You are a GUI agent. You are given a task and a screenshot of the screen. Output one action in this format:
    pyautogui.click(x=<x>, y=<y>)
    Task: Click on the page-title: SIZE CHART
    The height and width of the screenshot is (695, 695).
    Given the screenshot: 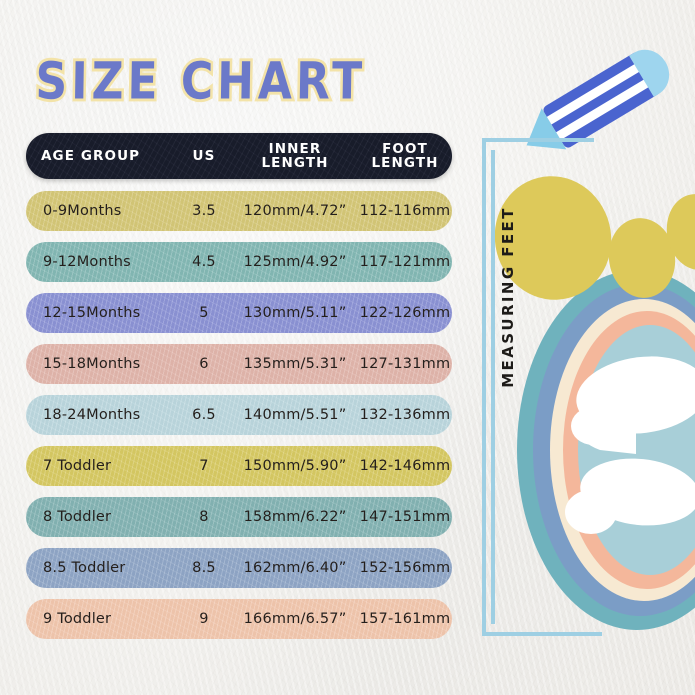 What is the action you would take?
    pyautogui.click(x=200, y=81)
    